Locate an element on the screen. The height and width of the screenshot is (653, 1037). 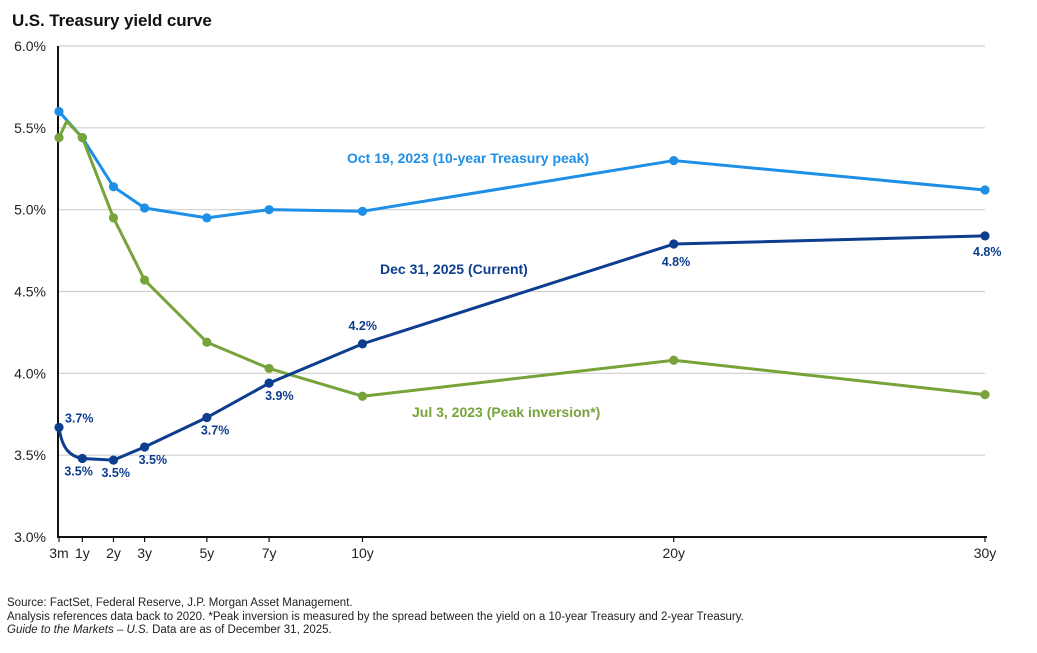
x-tick-label: 7y is located at coordinates (269, 553).